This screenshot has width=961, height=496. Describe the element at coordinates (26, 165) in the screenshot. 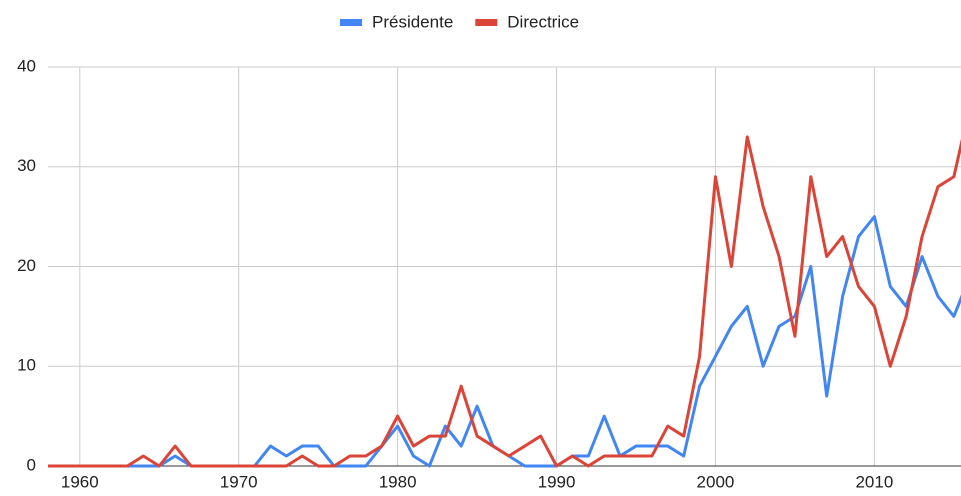

I see `y-tick-label: 30` at that location.